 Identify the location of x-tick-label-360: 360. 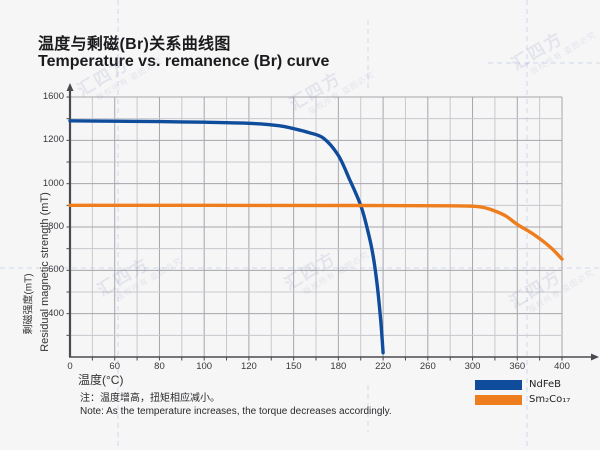
(517, 366).